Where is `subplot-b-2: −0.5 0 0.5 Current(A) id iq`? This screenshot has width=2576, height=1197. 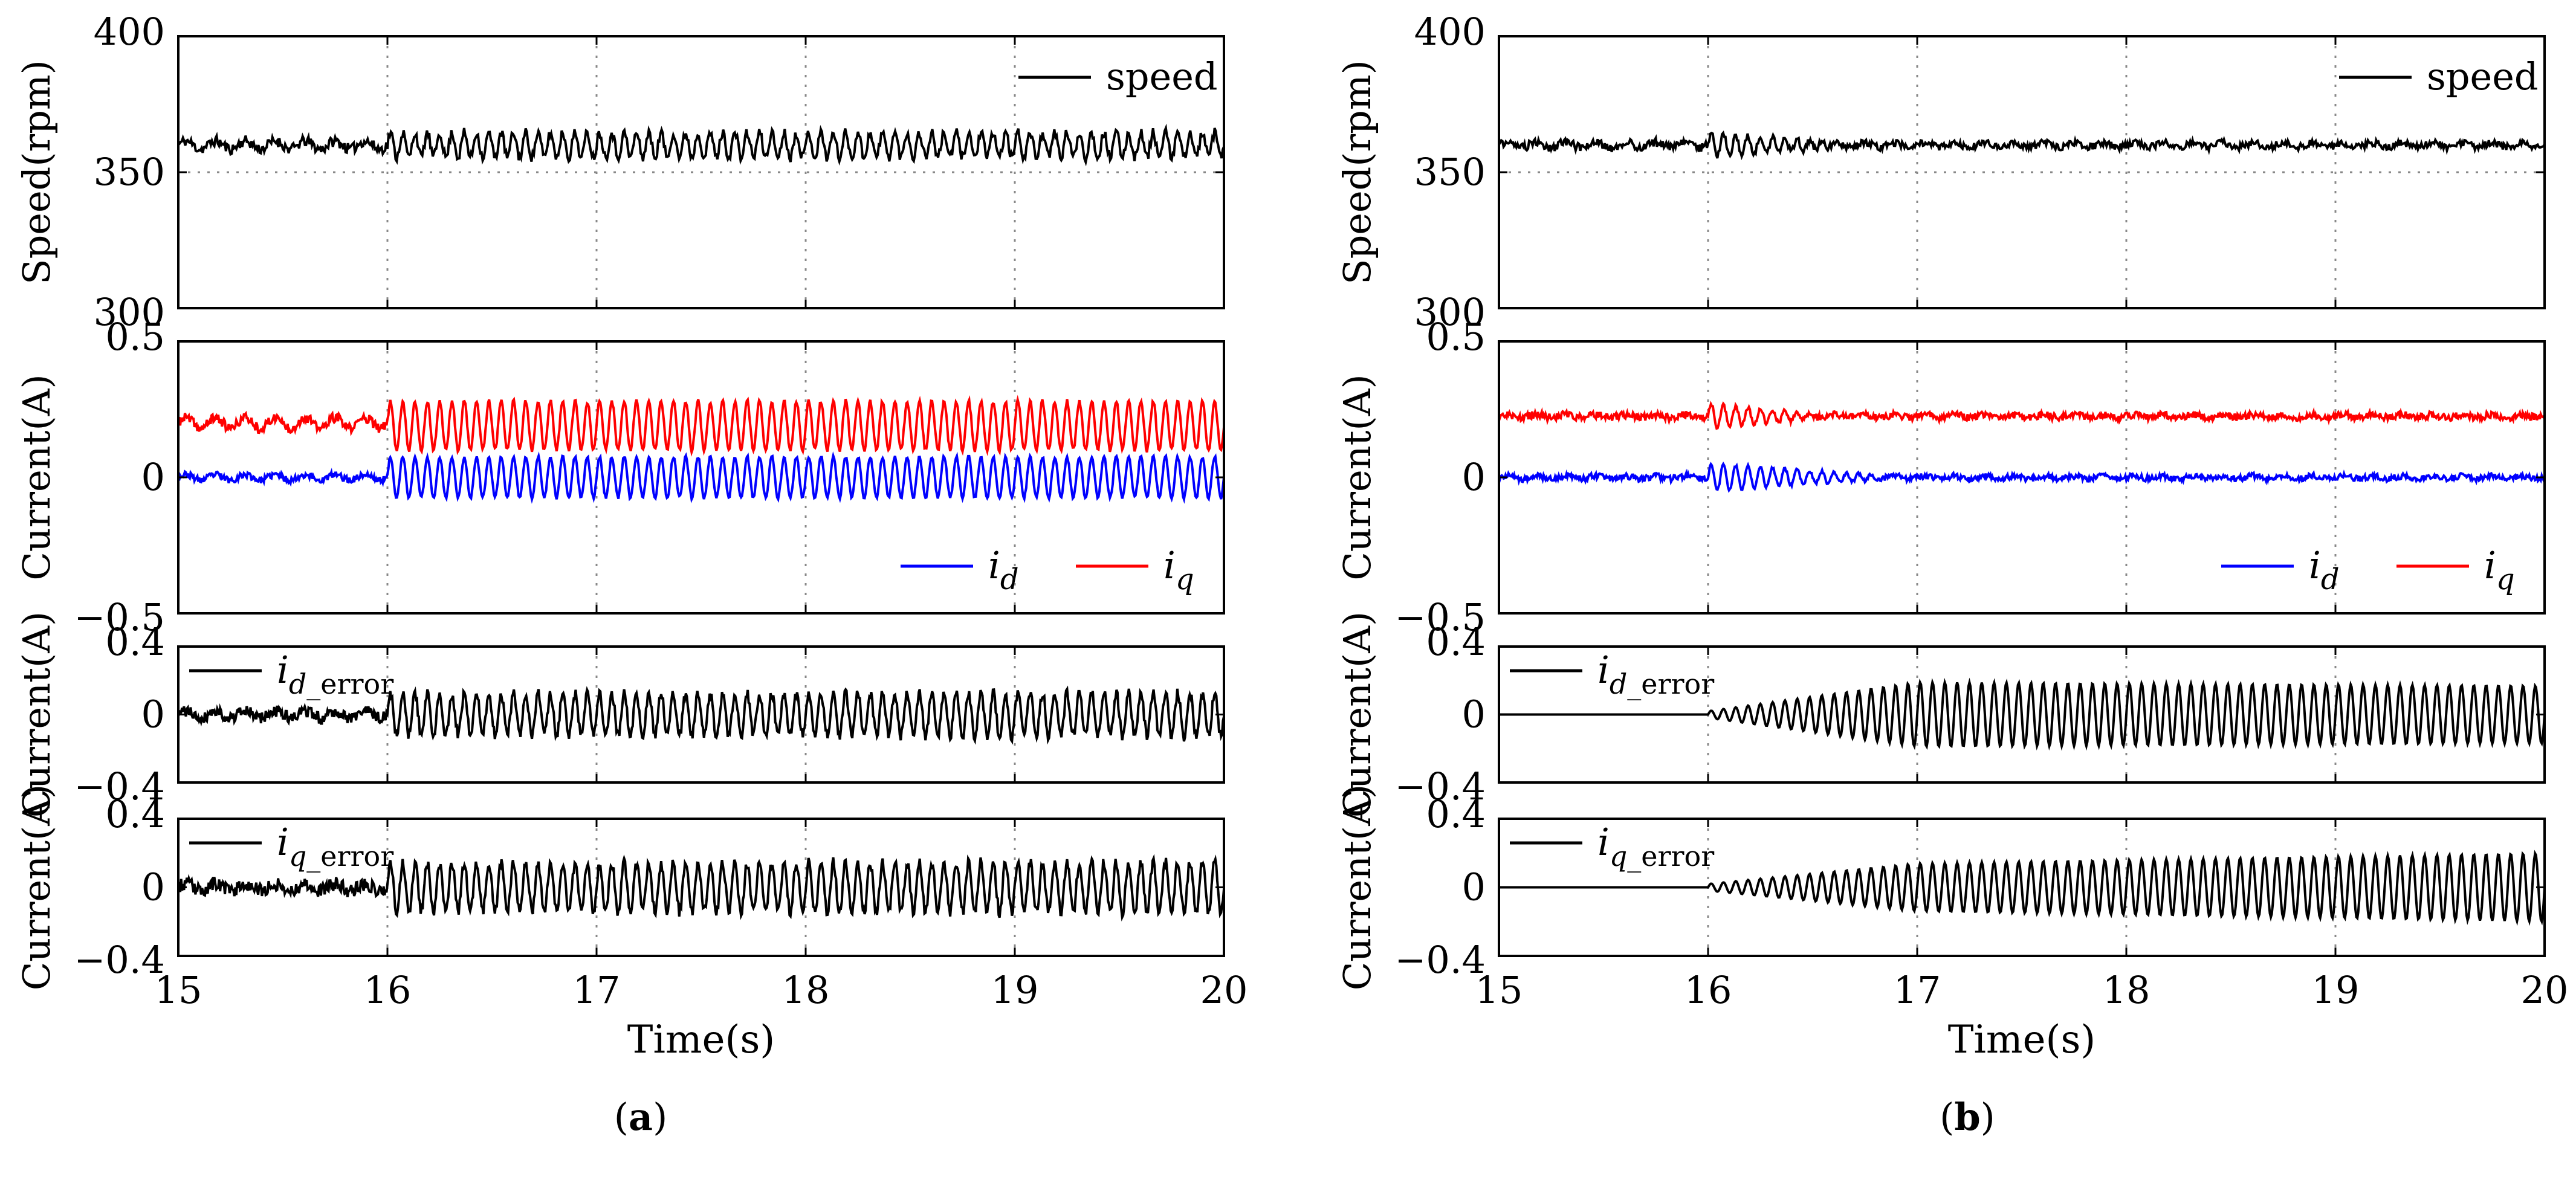
subplot-b-2: −0.5 0 0.5 Current(A) id iq is located at coordinates (1940, 477).